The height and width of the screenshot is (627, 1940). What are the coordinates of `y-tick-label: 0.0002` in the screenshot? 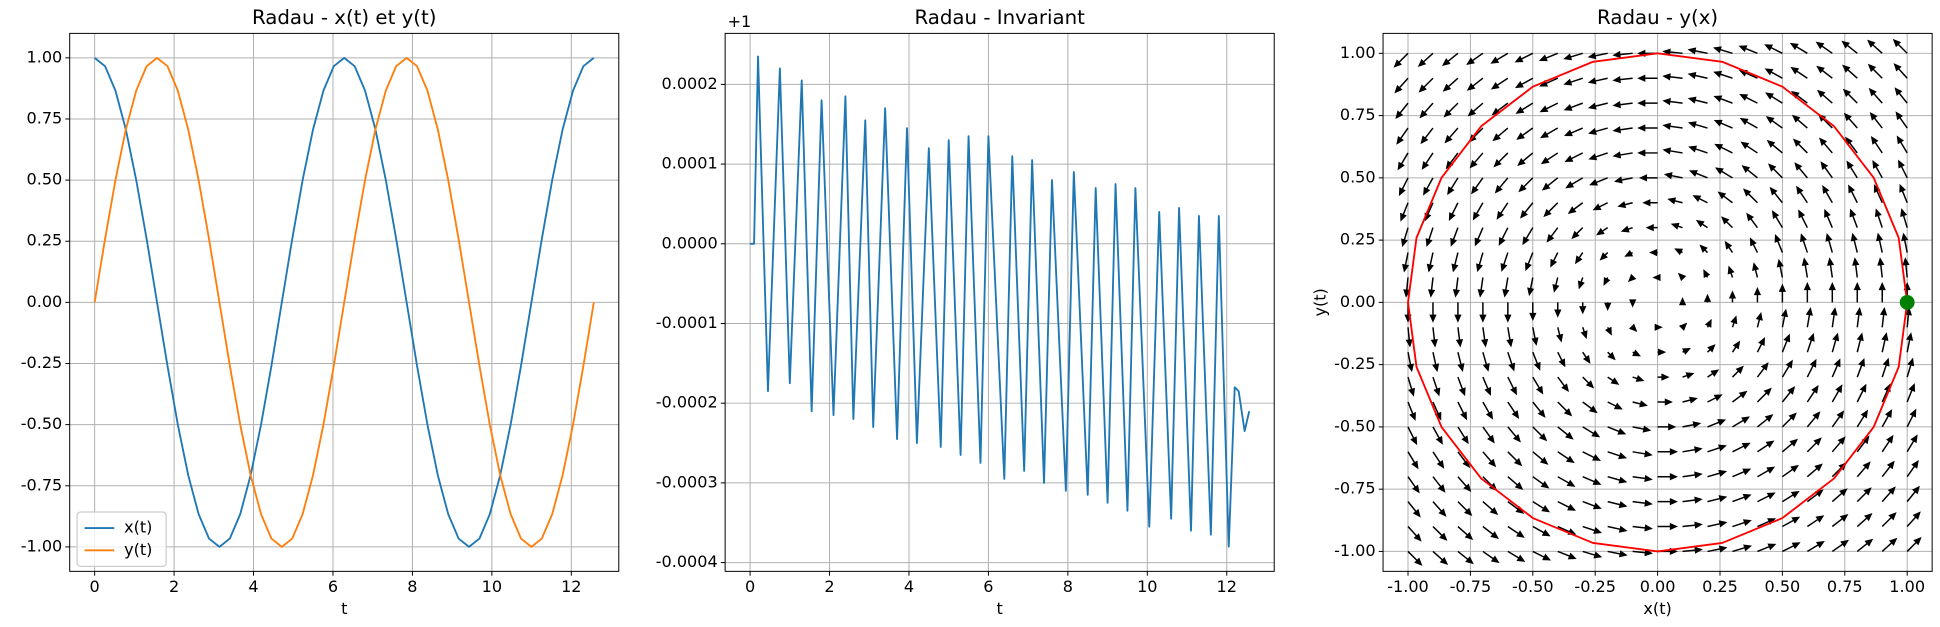 It's located at (690, 83).